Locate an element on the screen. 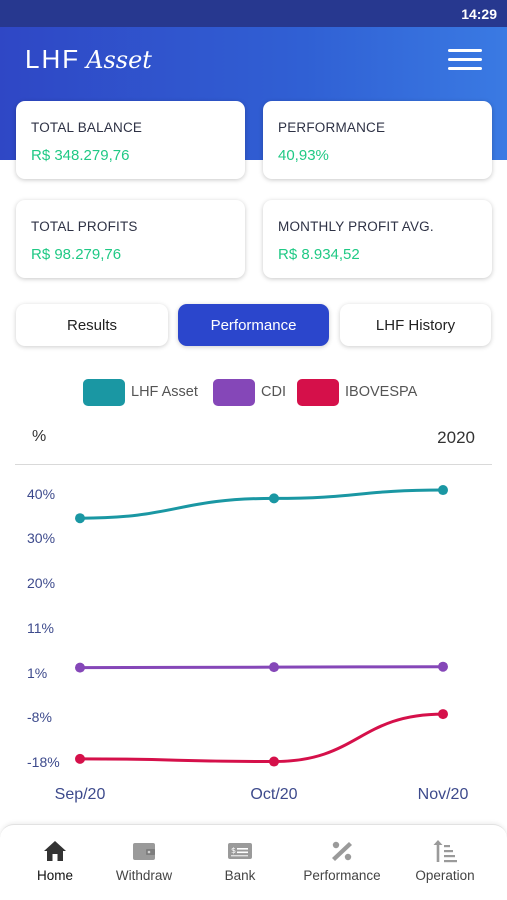 Image resolution: width=507 pixels, height=900 pixels. legend-item-ibovespa: IBOVESPA is located at coordinates (357, 392).